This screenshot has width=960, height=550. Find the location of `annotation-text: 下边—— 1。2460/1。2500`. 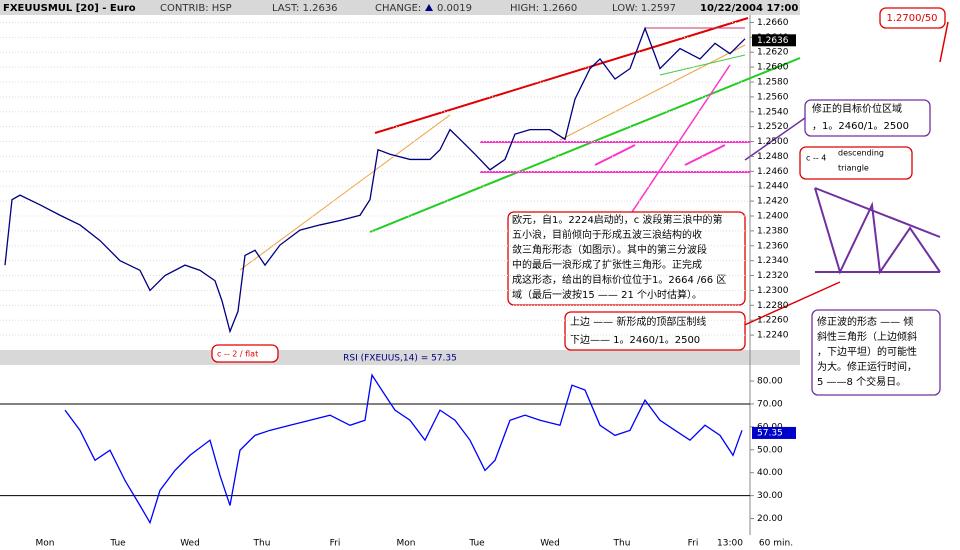

annotation-text: 下边—— 1。2460/1。2500 is located at coordinates (635, 340).